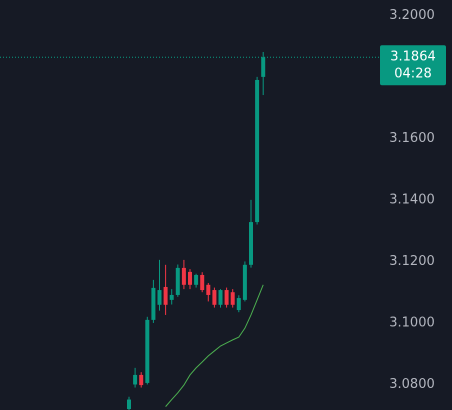  What do you see at coordinates (412, 199) in the screenshot?
I see `y-tick-label: 3.1400` at bounding box center [412, 199].